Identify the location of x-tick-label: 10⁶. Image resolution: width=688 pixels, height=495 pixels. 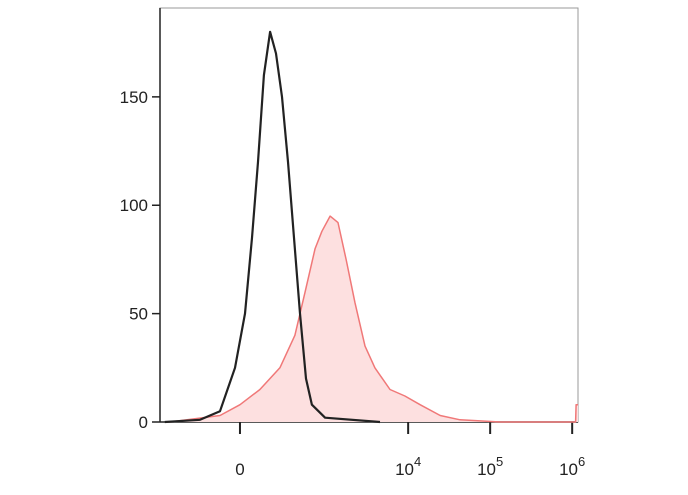
(572, 466).